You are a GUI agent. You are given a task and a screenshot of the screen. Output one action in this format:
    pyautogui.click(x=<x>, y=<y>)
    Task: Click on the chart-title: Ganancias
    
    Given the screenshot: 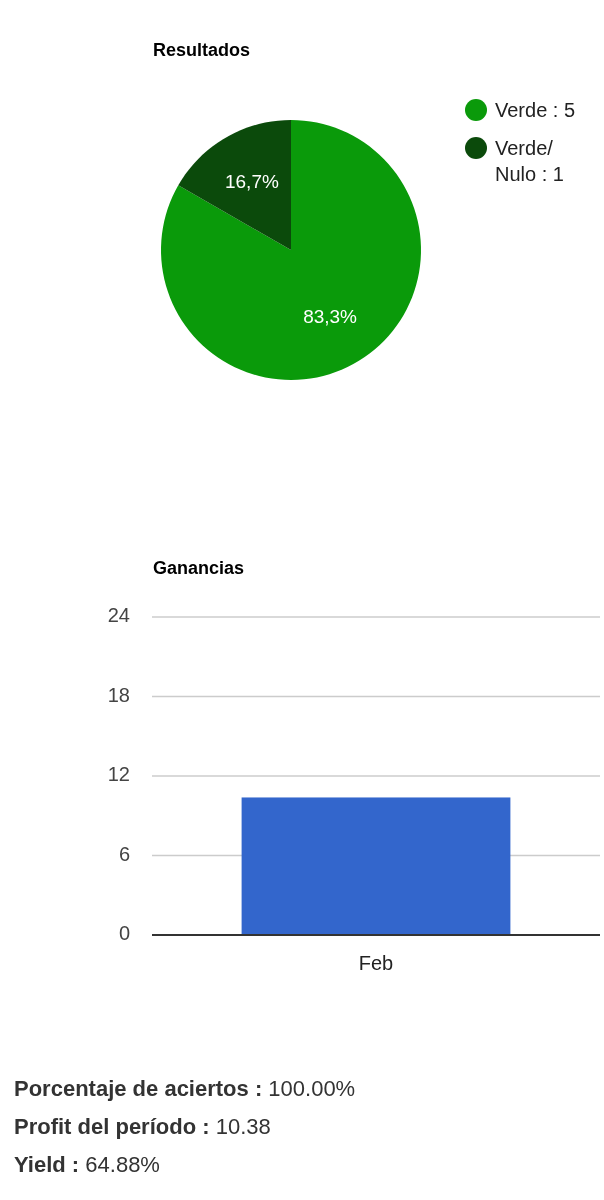 What is the action you would take?
    pyautogui.click(x=199, y=568)
    